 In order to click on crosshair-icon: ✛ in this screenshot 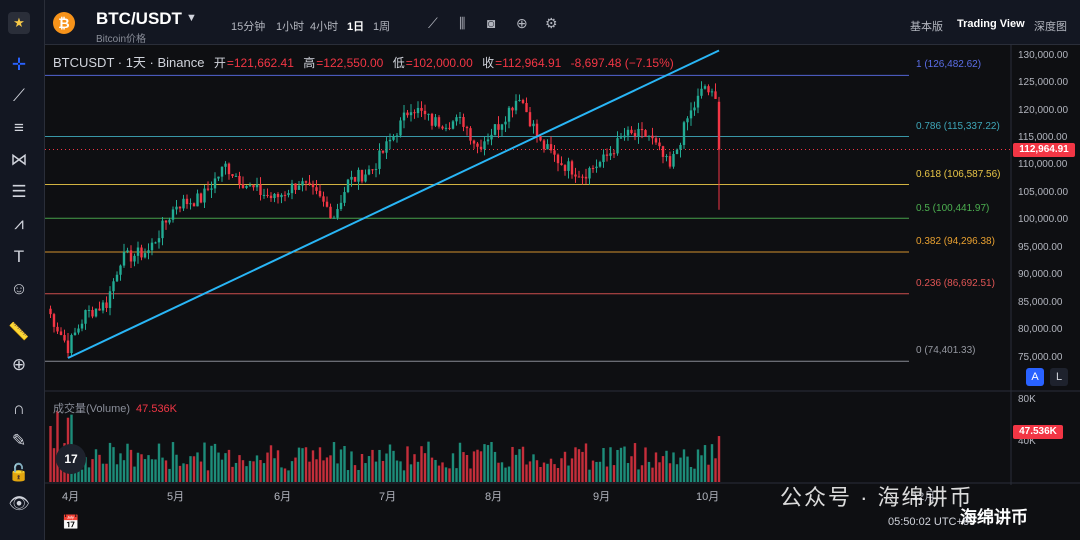, I will do `click(19, 64)`.